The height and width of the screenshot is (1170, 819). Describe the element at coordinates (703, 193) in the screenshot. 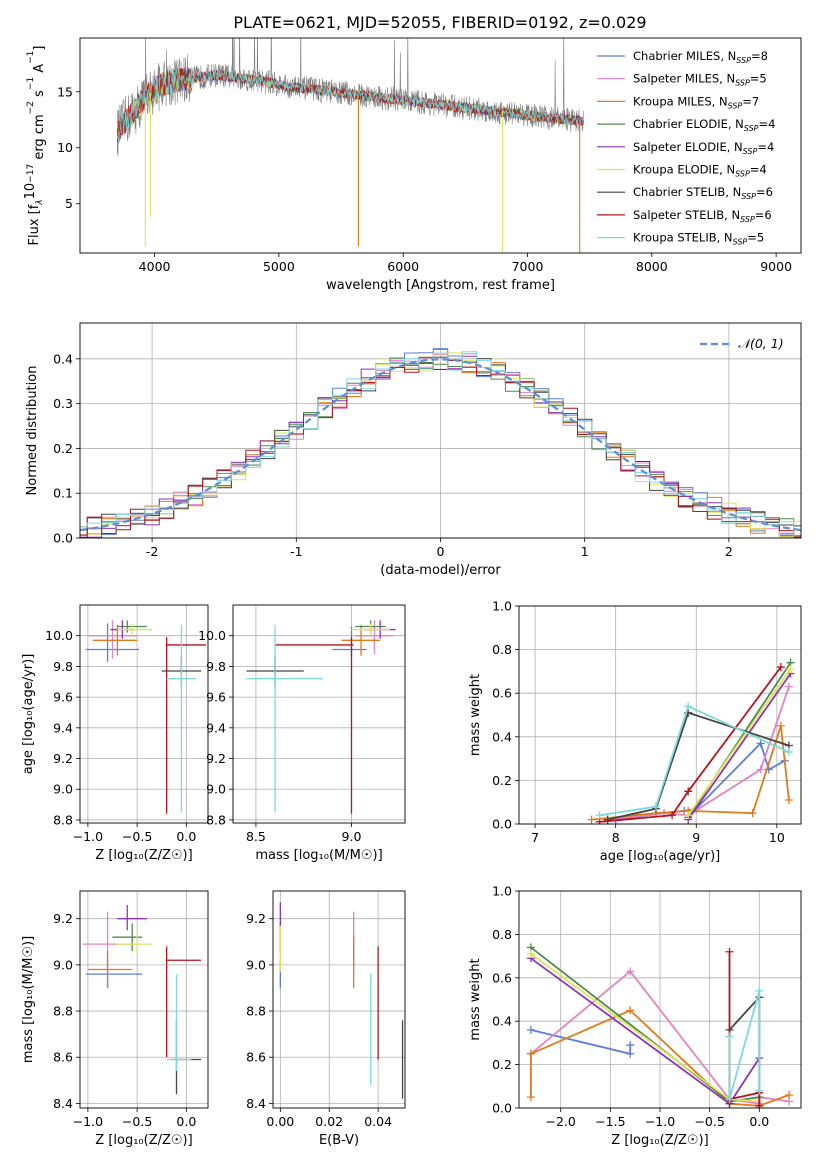

I see `legend-label: Chabrier STELIB, NSSP=6` at that location.